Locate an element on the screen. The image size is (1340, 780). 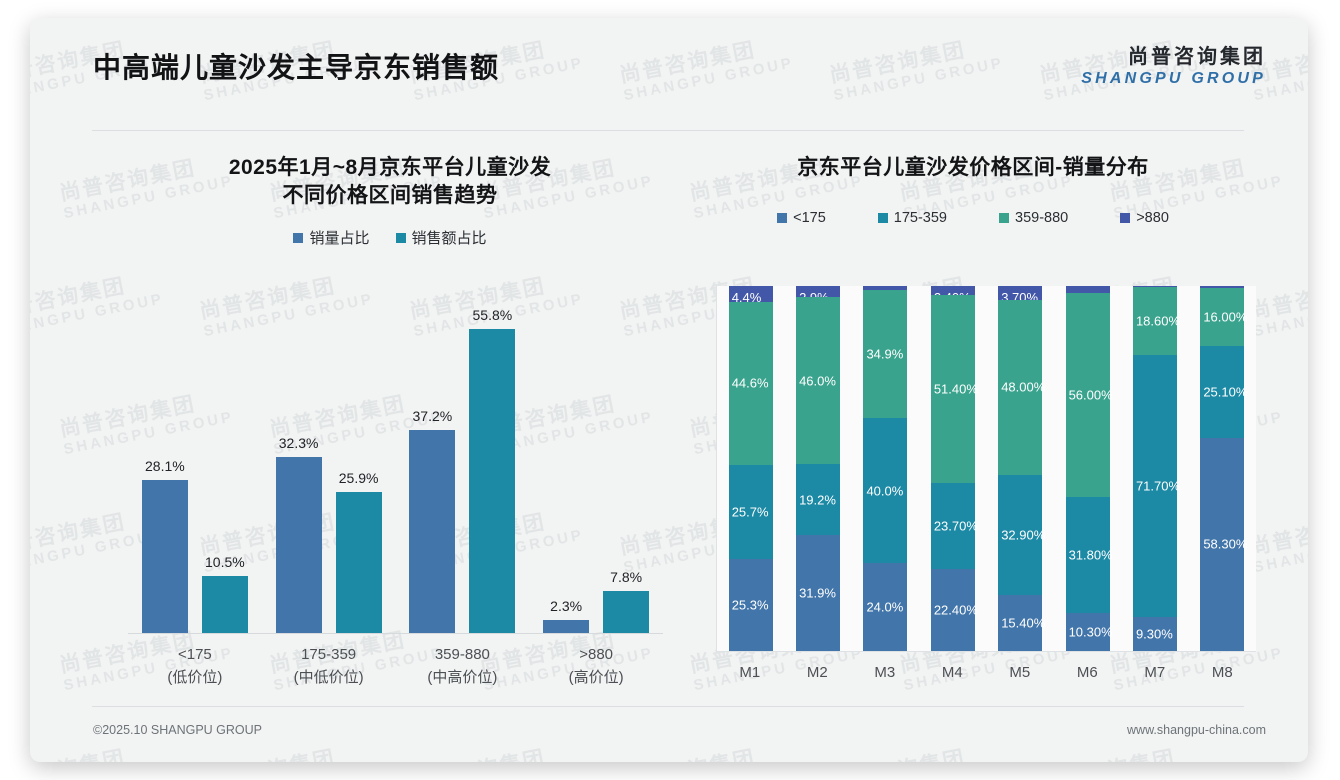
stacked-bar-segment: 48.00% is located at coordinates (1021, 387).